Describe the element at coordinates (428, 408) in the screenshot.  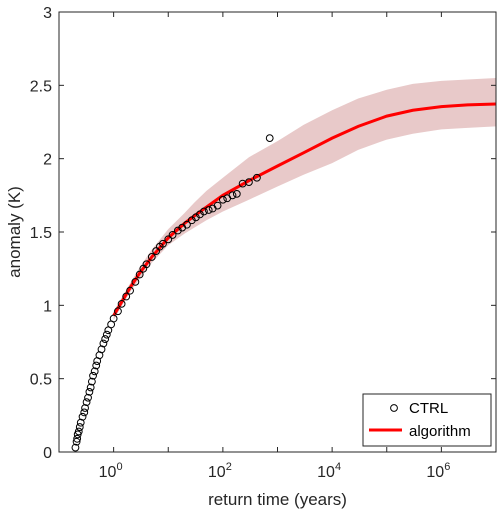
I see `legend-ctrl-label: CTRL` at that location.